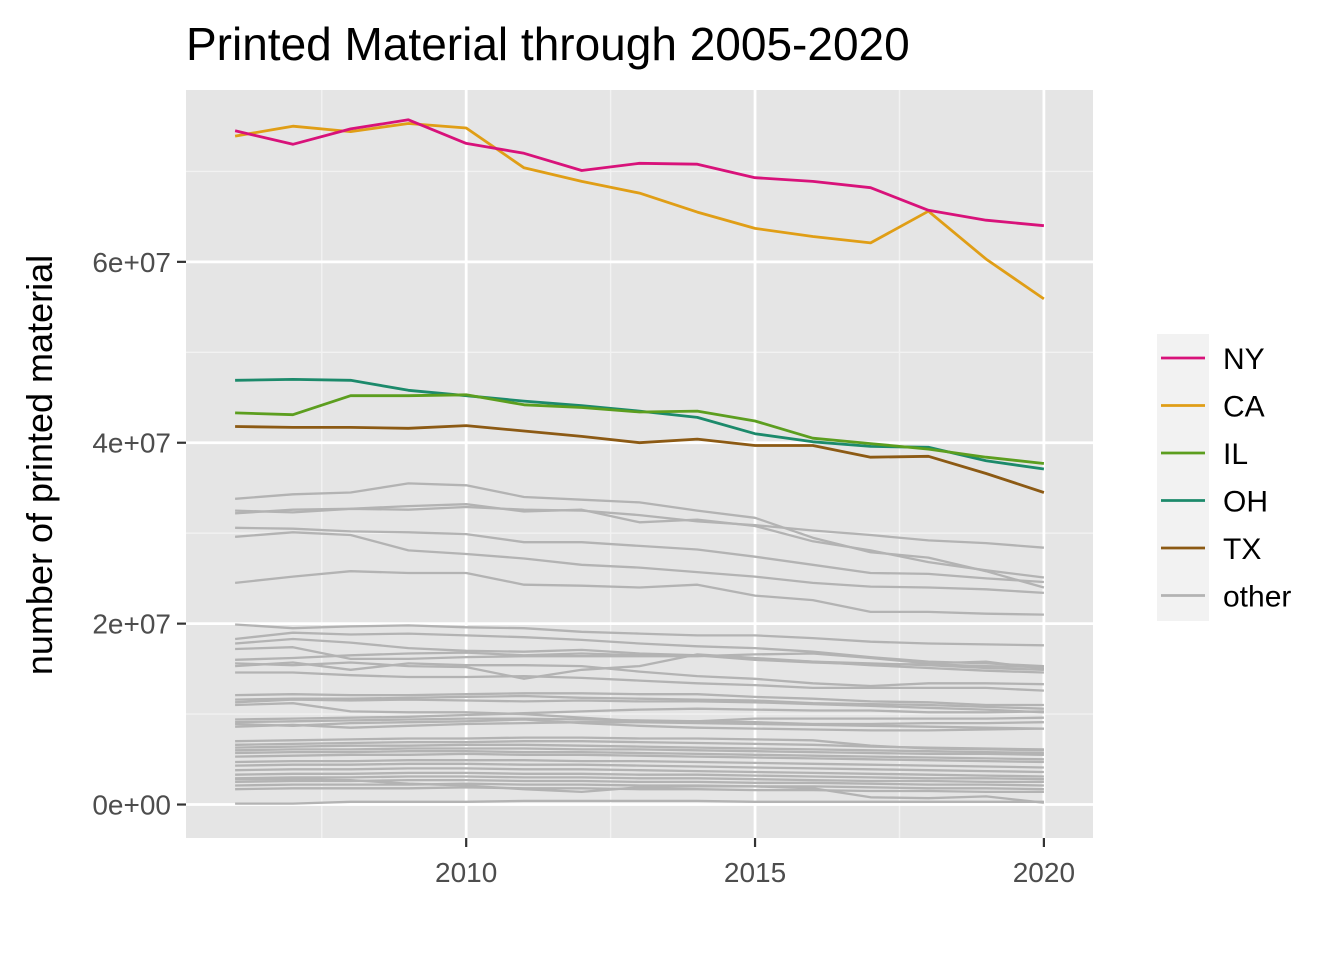 The image size is (1344, 960). What do you see at coordinates (548, 44) in the screenshot?
I see `chart-title: Printed Material through 2005-2020` at bounding box center [548, 44].